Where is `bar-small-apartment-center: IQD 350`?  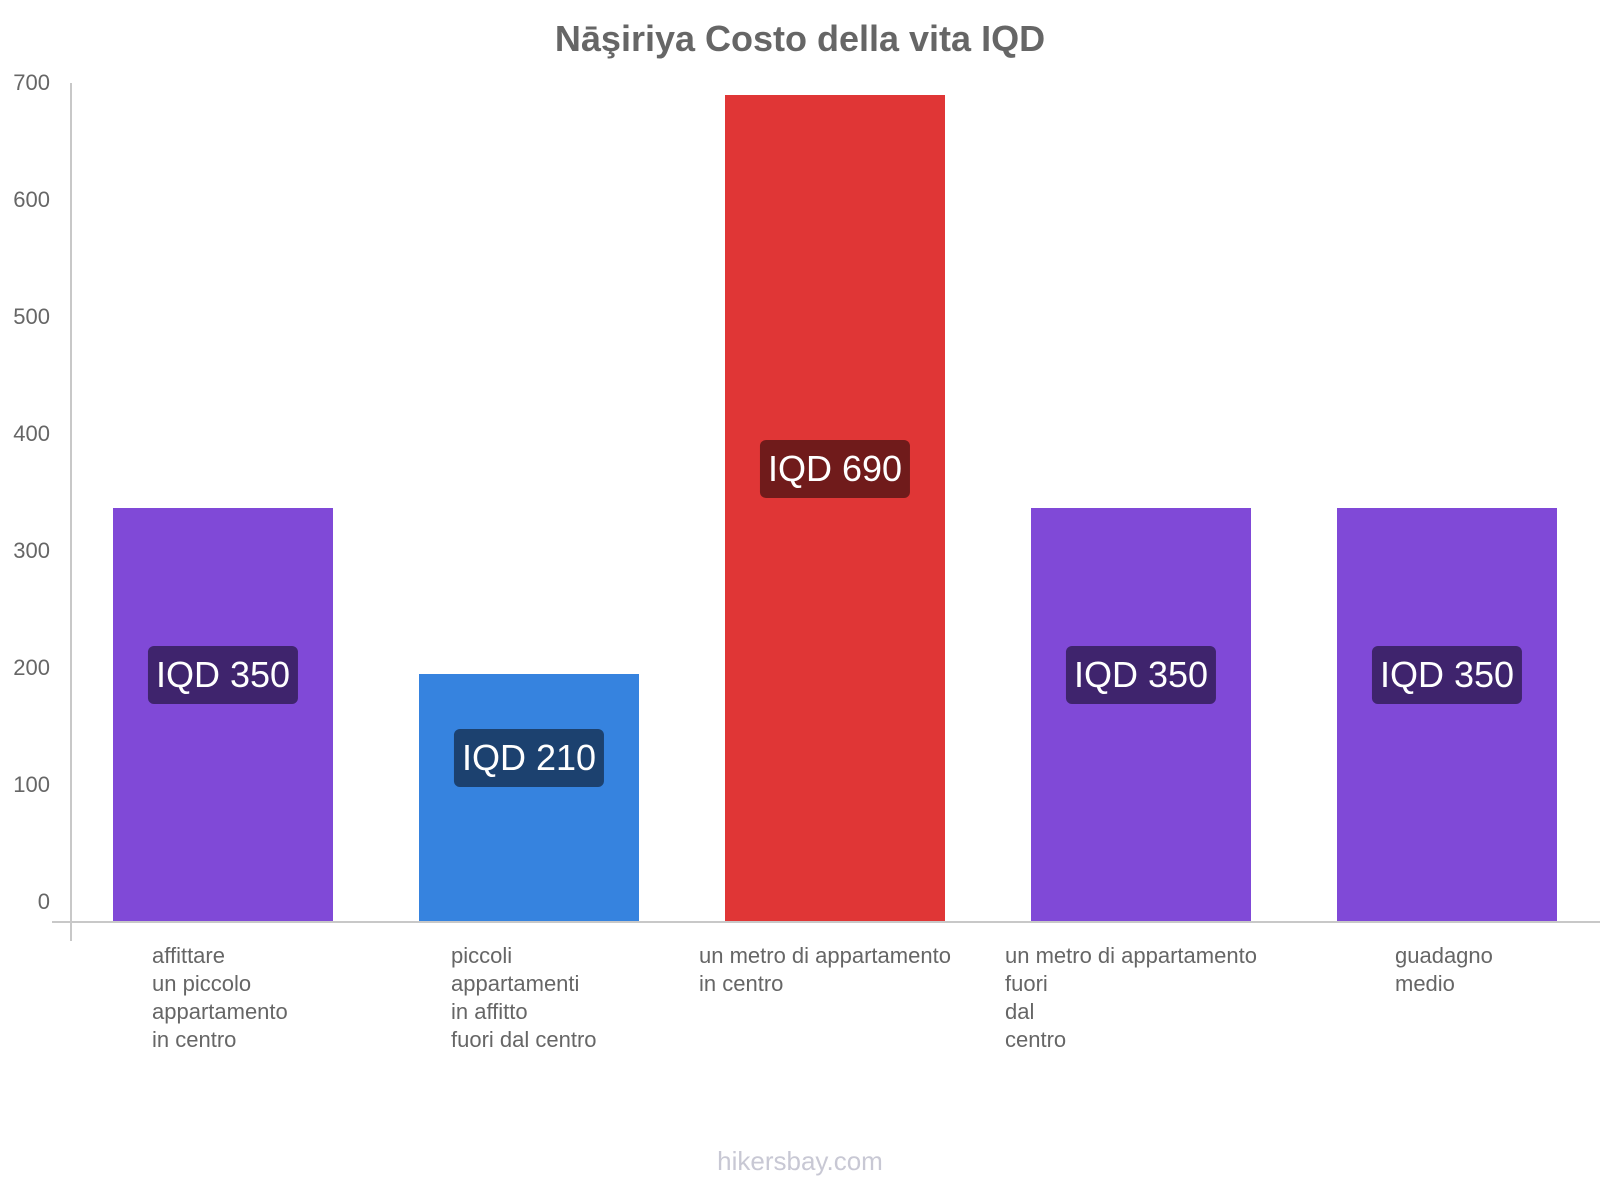
bar-small-apartment-center: IQD 350 is located at coordinates (223, 714).